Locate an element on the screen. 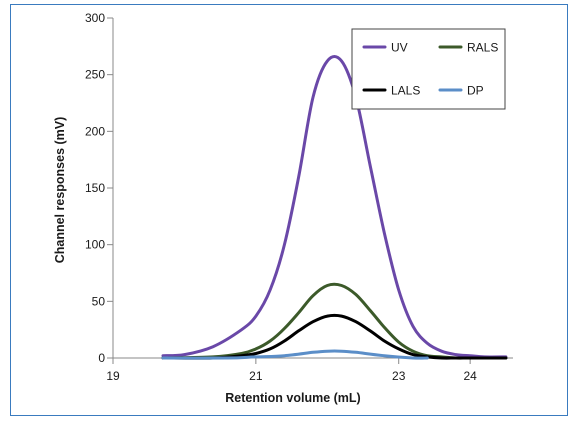 This screenshot has width=577, height=422. legend: UV RALS LALS DP is located at coordinates (428, 69).